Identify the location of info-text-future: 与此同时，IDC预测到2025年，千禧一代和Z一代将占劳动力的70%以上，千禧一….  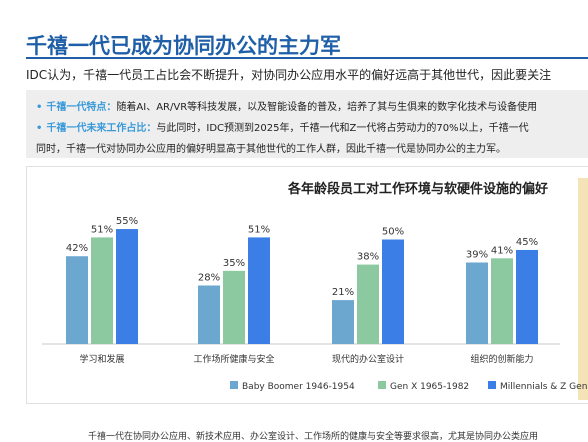
(342, 128).